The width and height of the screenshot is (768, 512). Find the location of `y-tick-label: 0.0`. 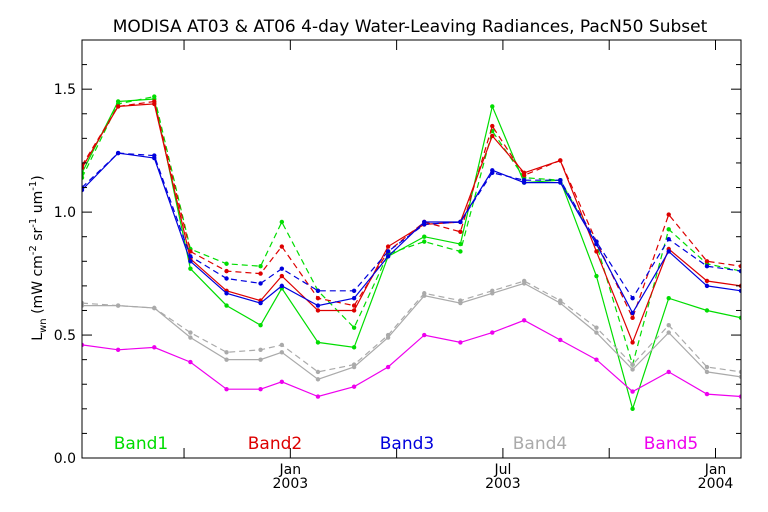

y-tick-label: 0.0 is located at coordinates (65, 459).